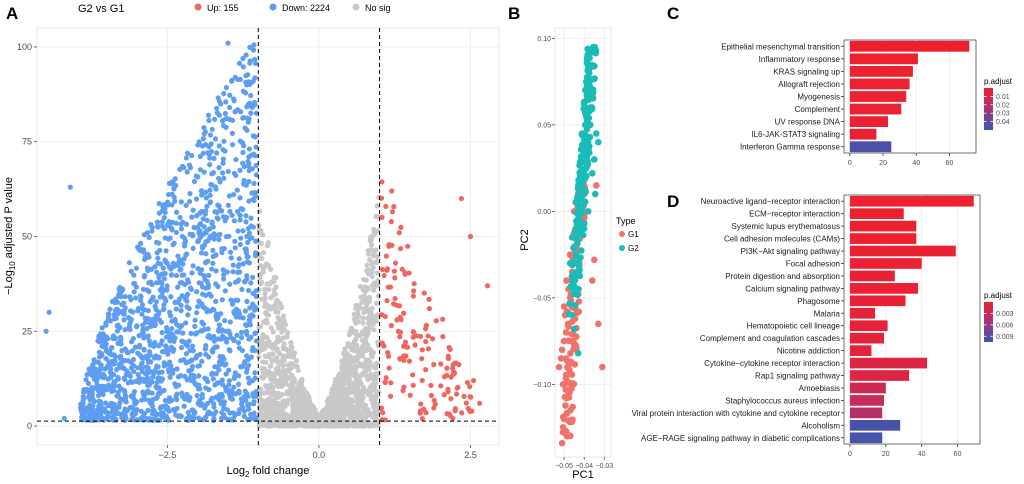  Describe the element at coordinates (819, 388) in the screenshot. I see `d-category-label: Amoebiasis` at that location.